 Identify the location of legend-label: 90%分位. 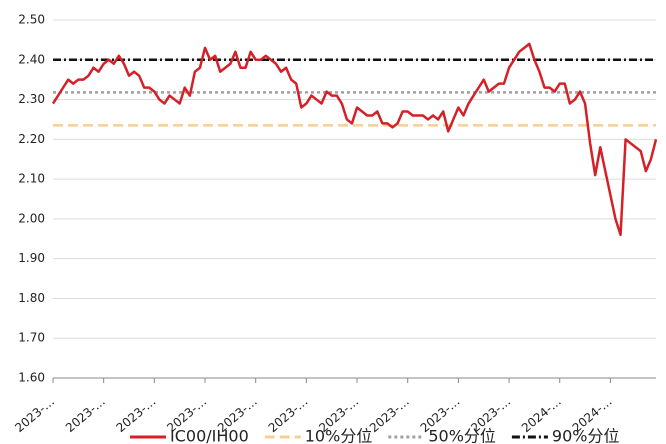
(586, 435).